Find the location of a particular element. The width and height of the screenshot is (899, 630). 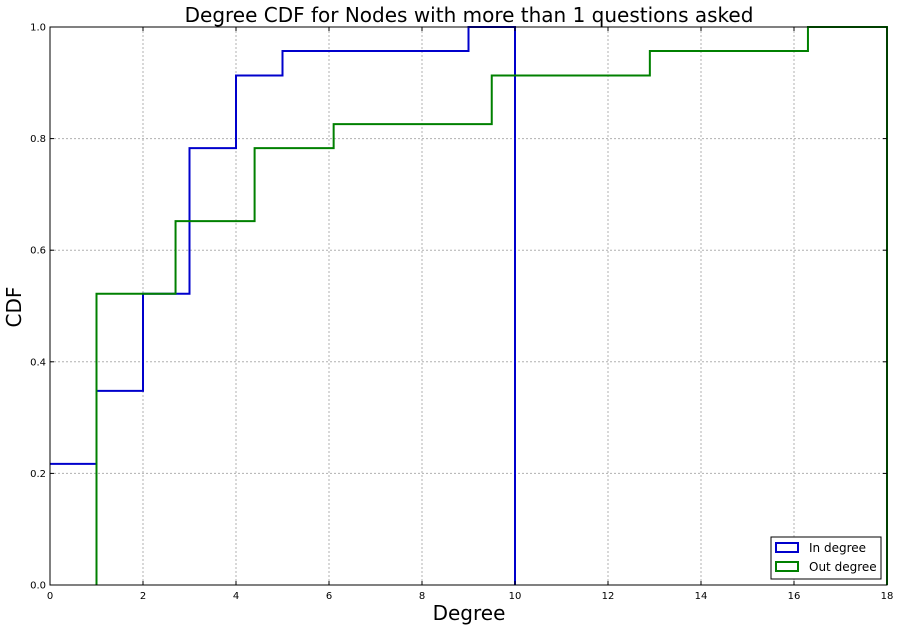

x-axis-label: Degree is located at coordinates (469, 613).